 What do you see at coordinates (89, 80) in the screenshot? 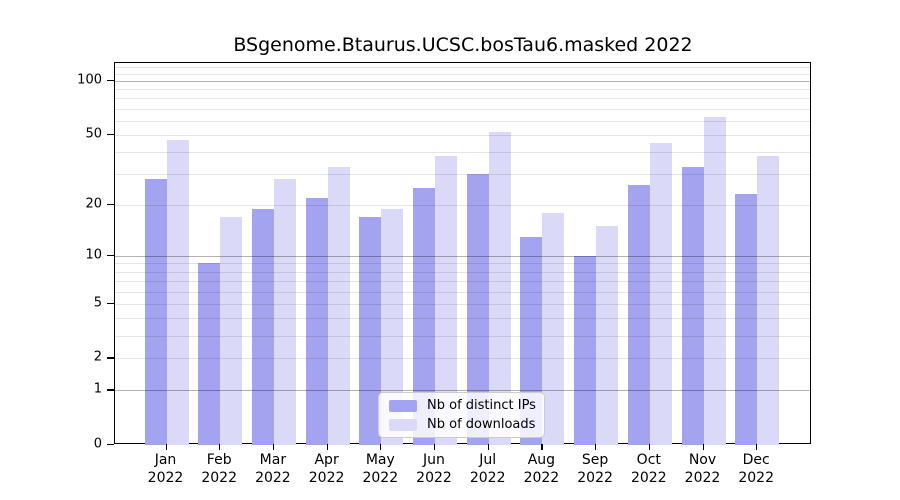
I see `y-tick-label-100: 100` at bounding box center [89, 80].